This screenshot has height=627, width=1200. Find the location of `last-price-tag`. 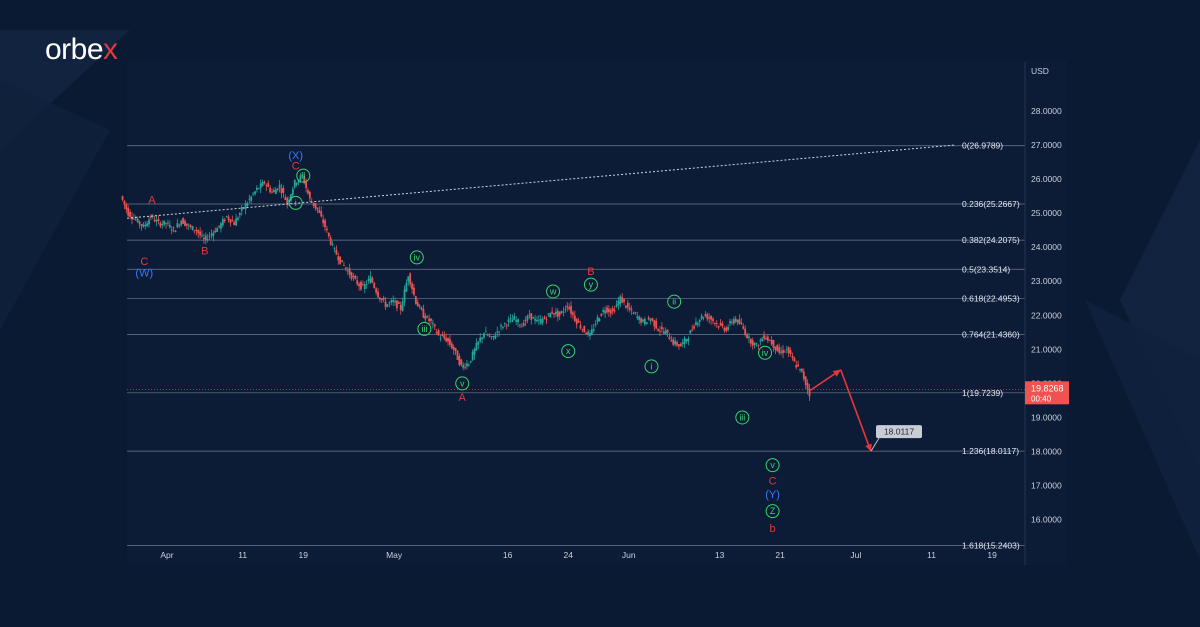

last-price-tag is located at coordinates (1047, 393).